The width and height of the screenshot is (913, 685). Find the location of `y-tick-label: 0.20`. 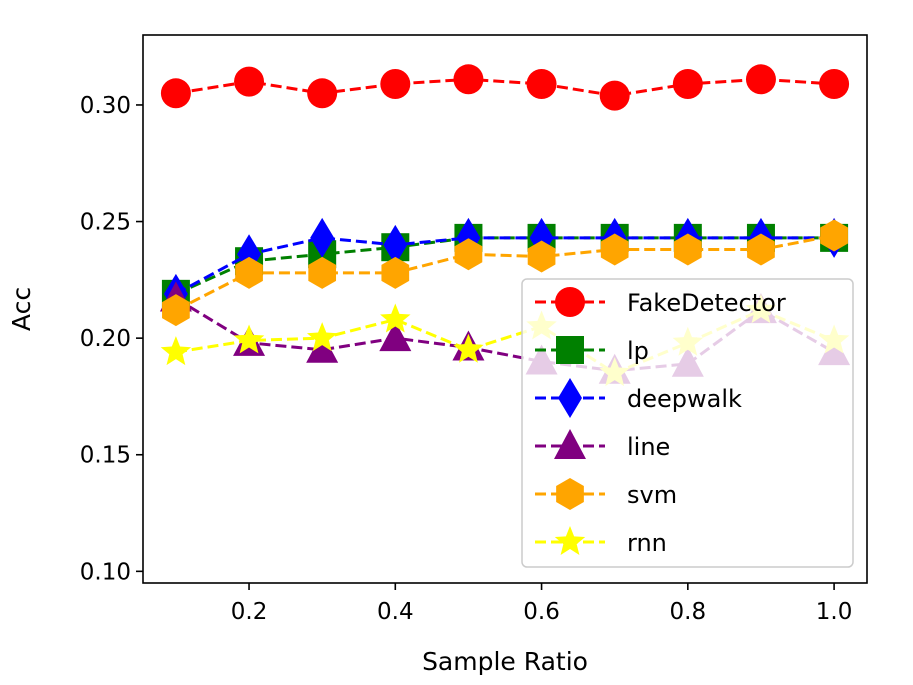

y-tick-label: 0.20 is located at coordinates (105, 339).